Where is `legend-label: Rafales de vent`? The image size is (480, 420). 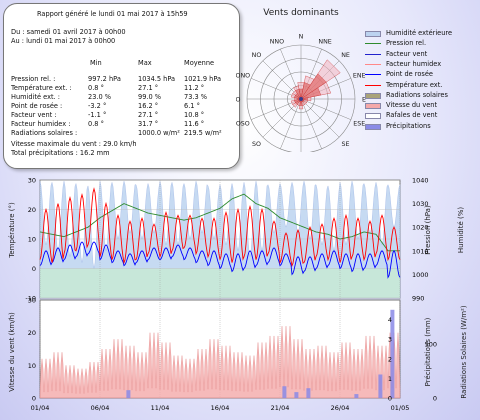
legend-label: Rafales de vent is located at coordinates (412, 115).